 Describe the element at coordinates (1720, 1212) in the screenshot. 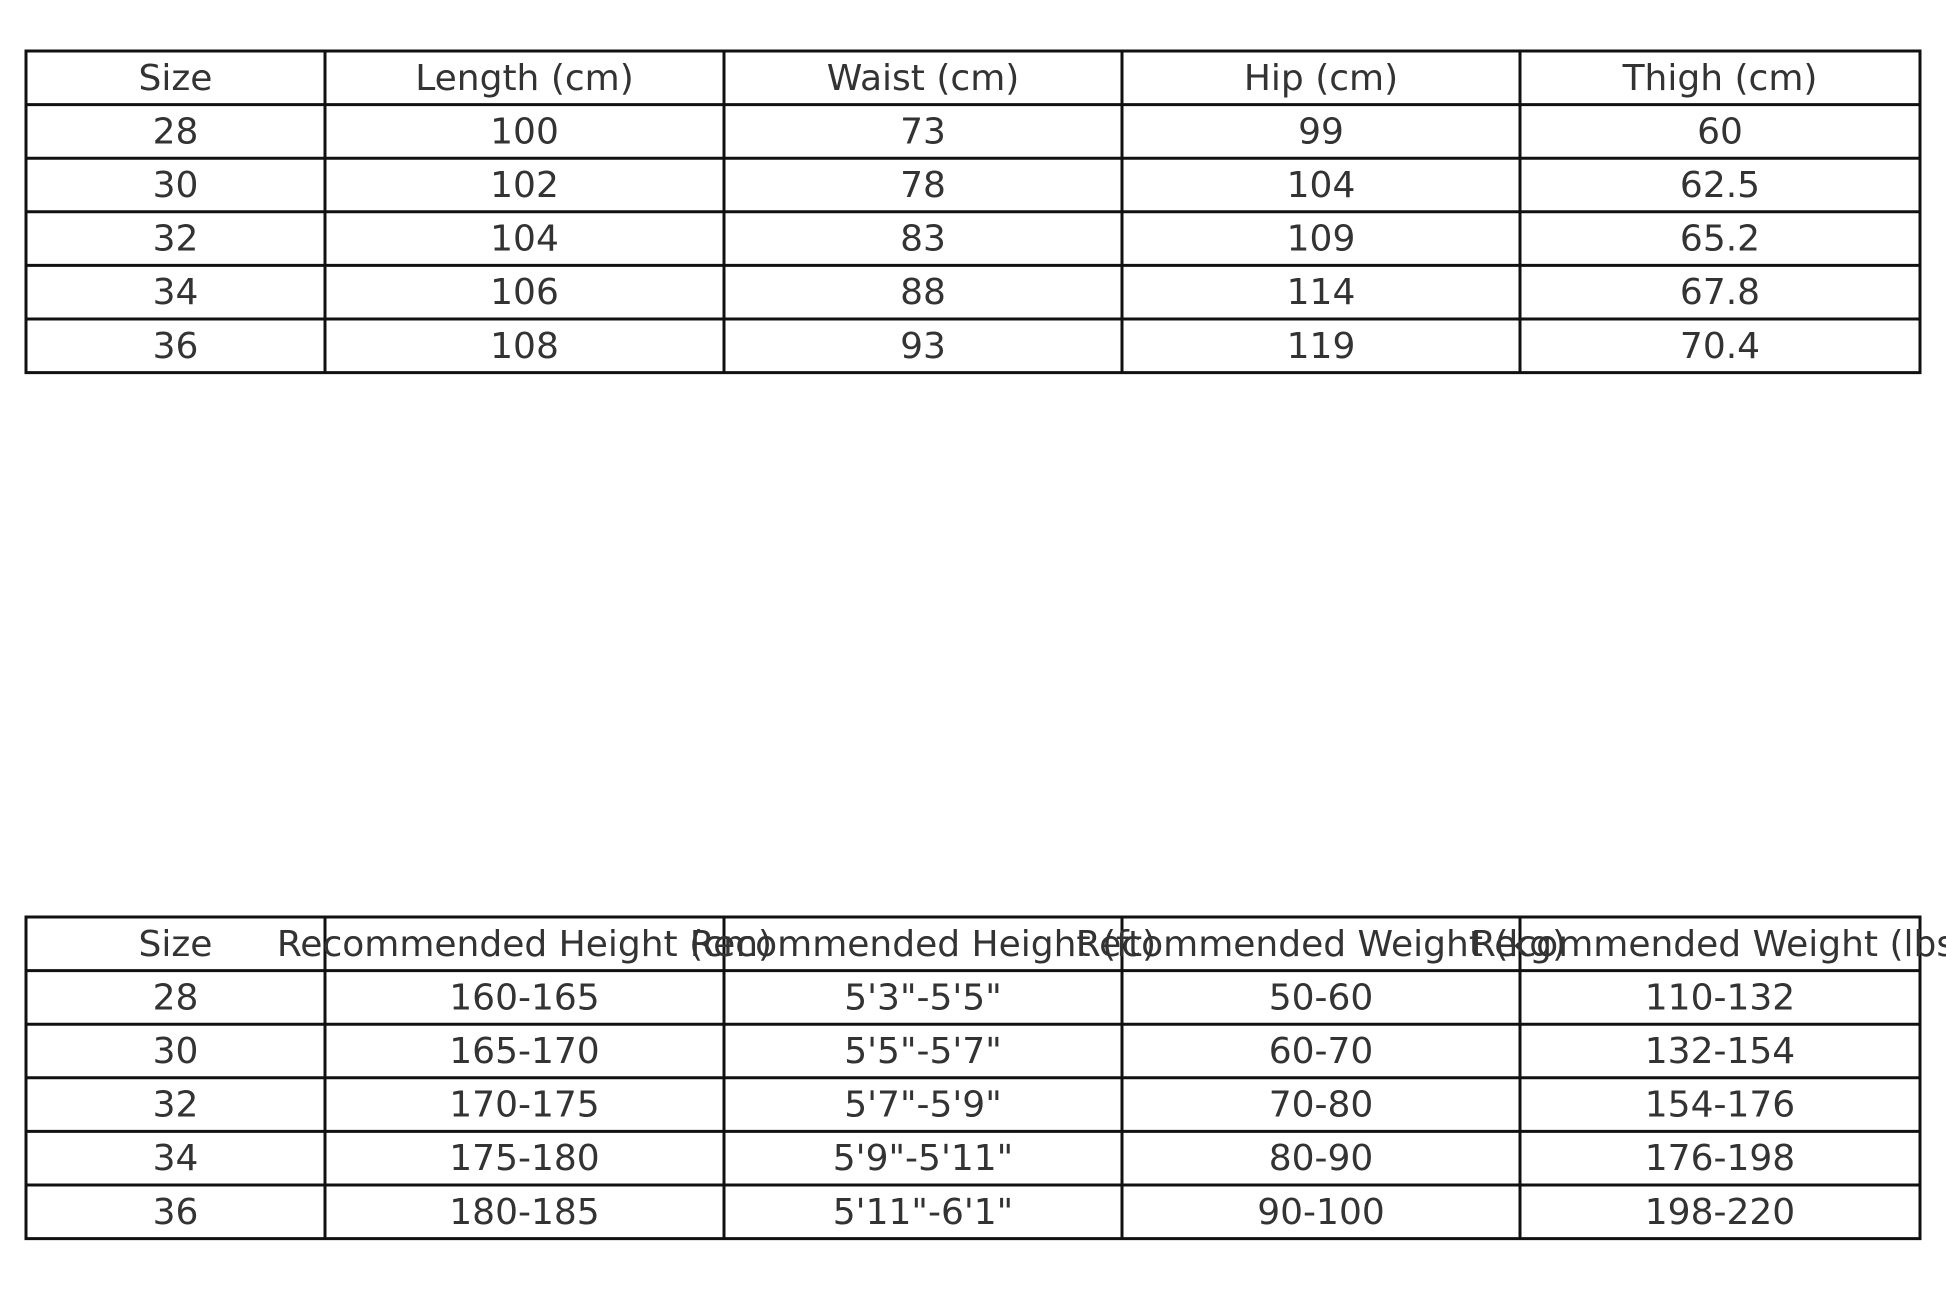

I see `table-cell: 198-220` at that location.